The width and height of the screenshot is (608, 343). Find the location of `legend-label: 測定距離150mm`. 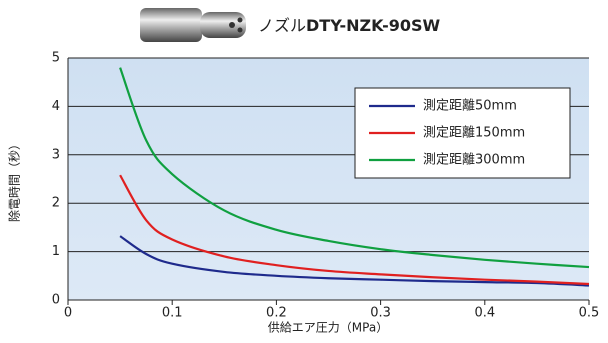

legend-label: 測定距離150mm is located at coordinates (474, 133).